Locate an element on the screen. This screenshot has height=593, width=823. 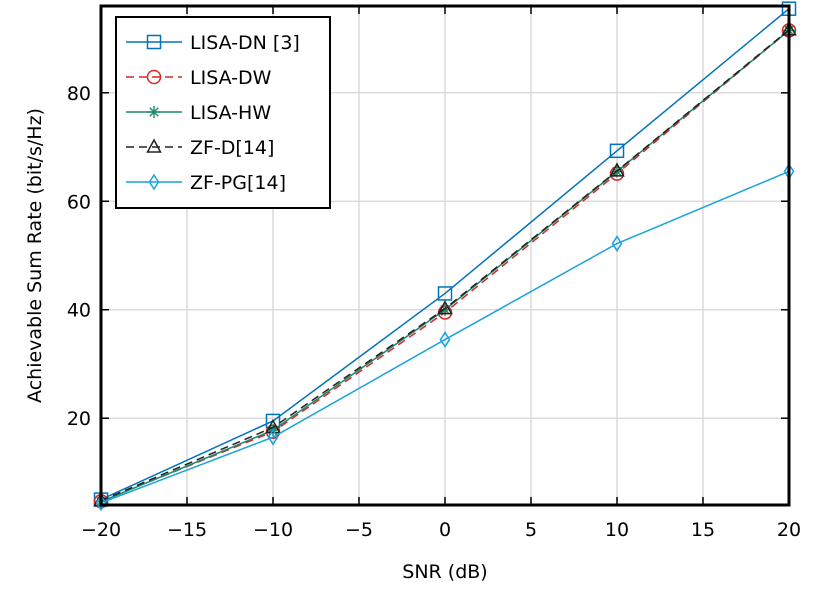
legend-label: ZF-D[14] is located at coordinates (232, 148).